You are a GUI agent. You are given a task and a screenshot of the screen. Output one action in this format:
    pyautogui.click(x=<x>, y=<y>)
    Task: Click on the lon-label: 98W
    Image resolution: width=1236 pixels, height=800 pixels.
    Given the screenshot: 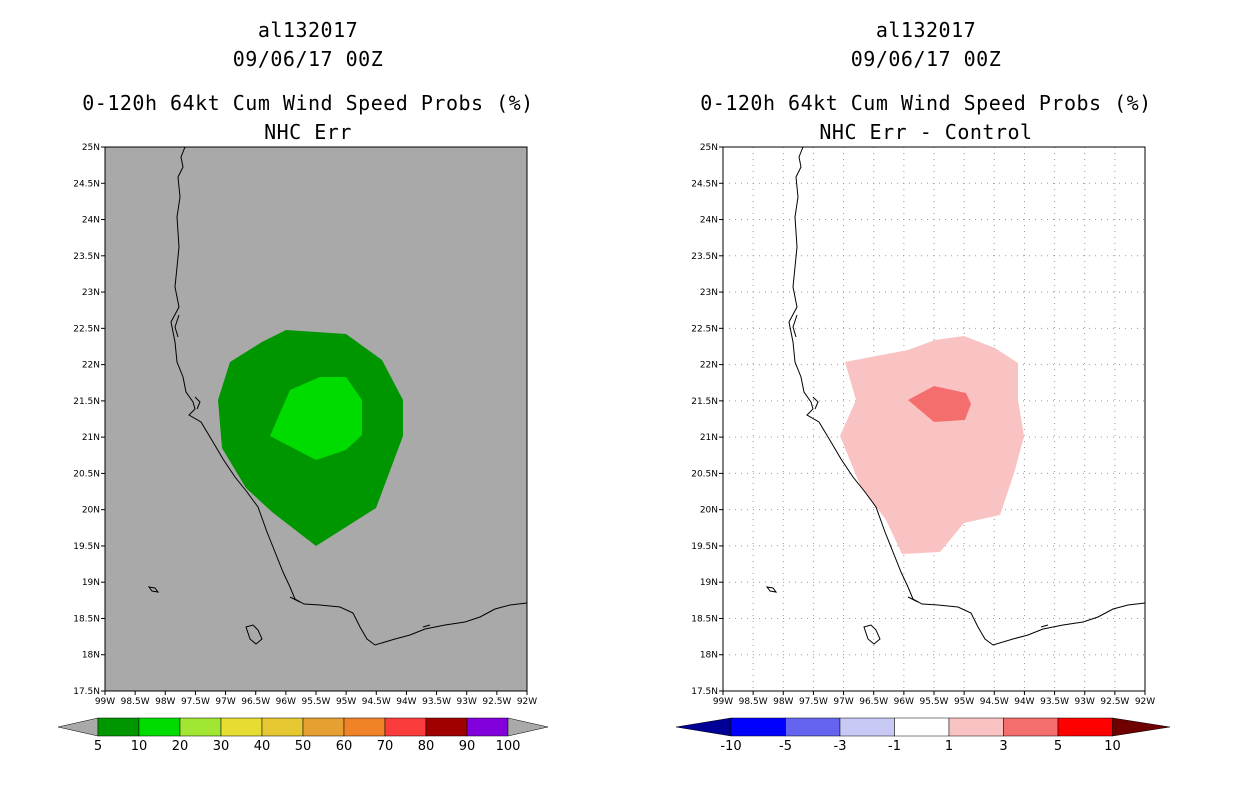 What is the action you would take?
    pyautogui.click(x=165, y=702)
    